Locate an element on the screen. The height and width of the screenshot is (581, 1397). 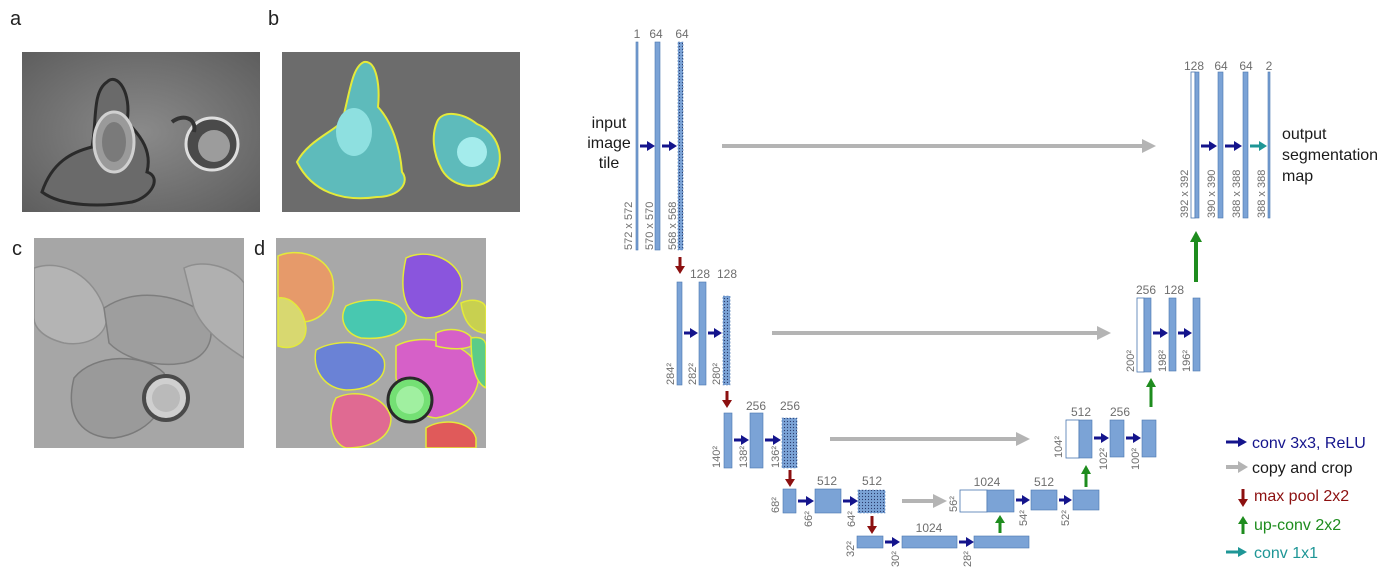
size-l5-2: 28² is located at coordinates (968, 559).